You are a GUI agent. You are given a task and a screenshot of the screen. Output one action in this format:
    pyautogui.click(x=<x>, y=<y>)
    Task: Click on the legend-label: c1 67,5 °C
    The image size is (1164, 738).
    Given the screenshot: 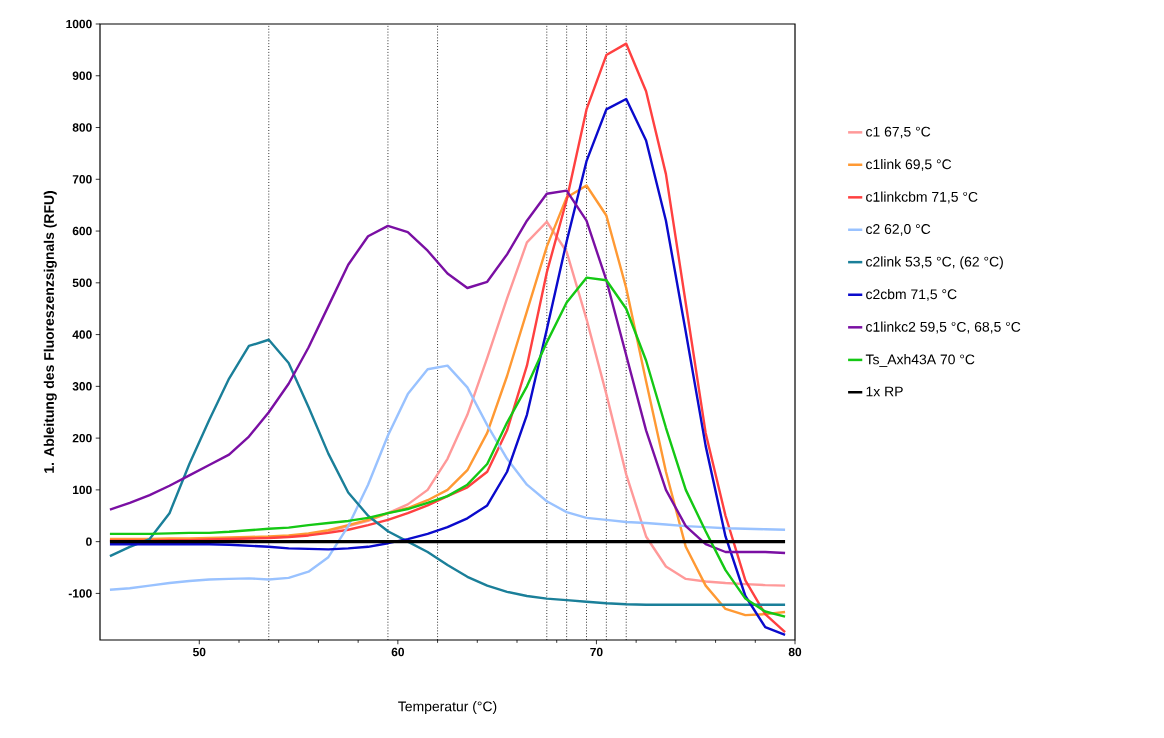 What is the action you would take?
    pyautogui.click(x=898, y=132)
    